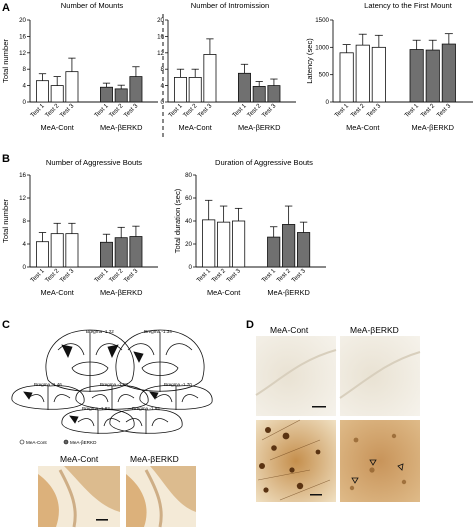 This screenshot has height=528, width=474. What do you see at coordinates (83, 442) in the screenshot?
I see `legend-label-erkd: MeA-βERKD` at bounding box center [83, 442].